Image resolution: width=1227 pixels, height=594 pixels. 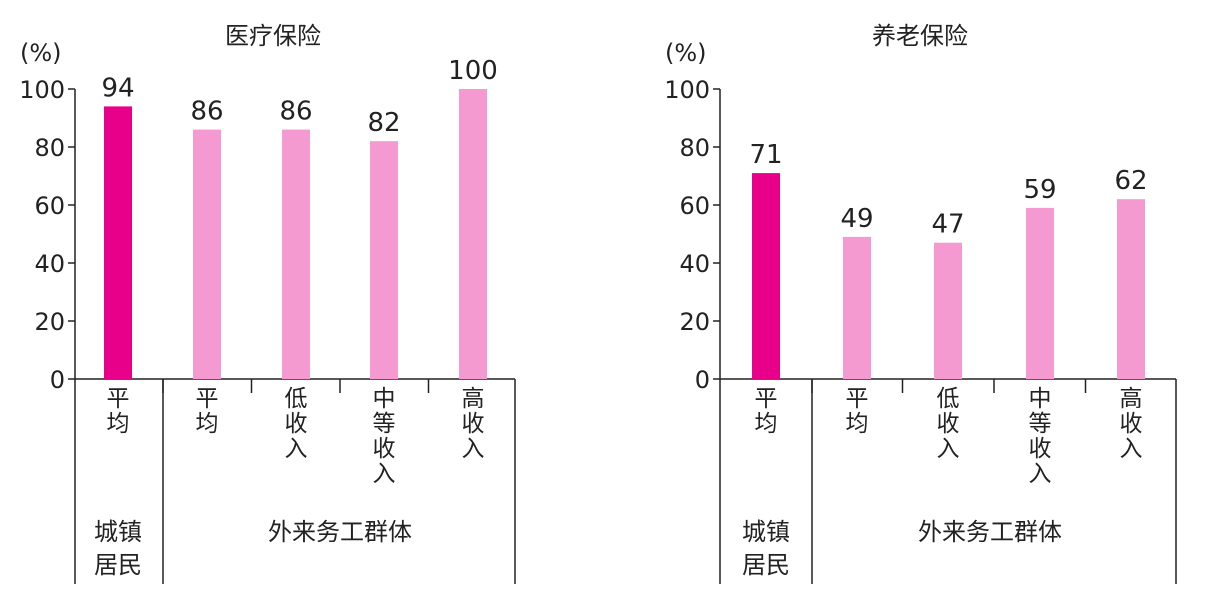 I want to click on data-label: 49, so click(x=856, y=219).